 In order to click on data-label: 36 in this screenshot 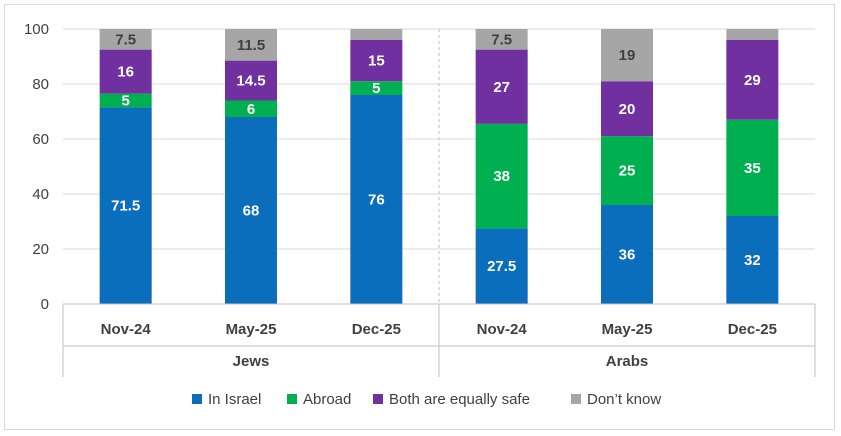, I will do `click(627, 255)`.